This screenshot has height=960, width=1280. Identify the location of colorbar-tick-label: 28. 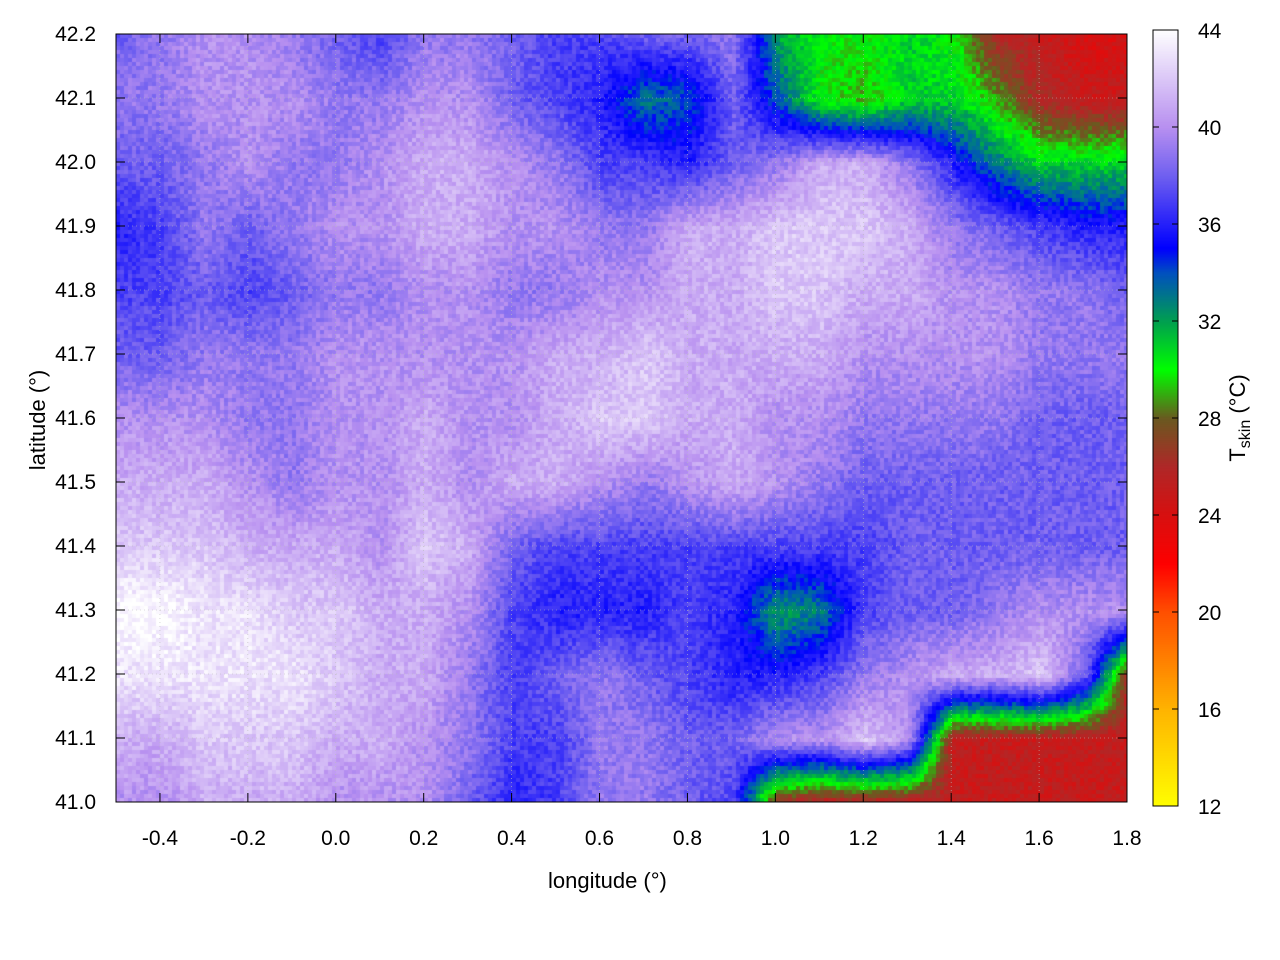
(1209, 419).